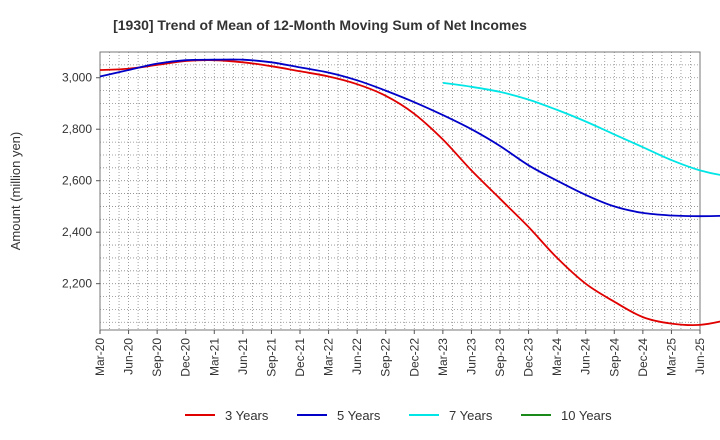 The image size is (720, 440). I want to click on x-tick-label: Mar-21, so click(214, 357).